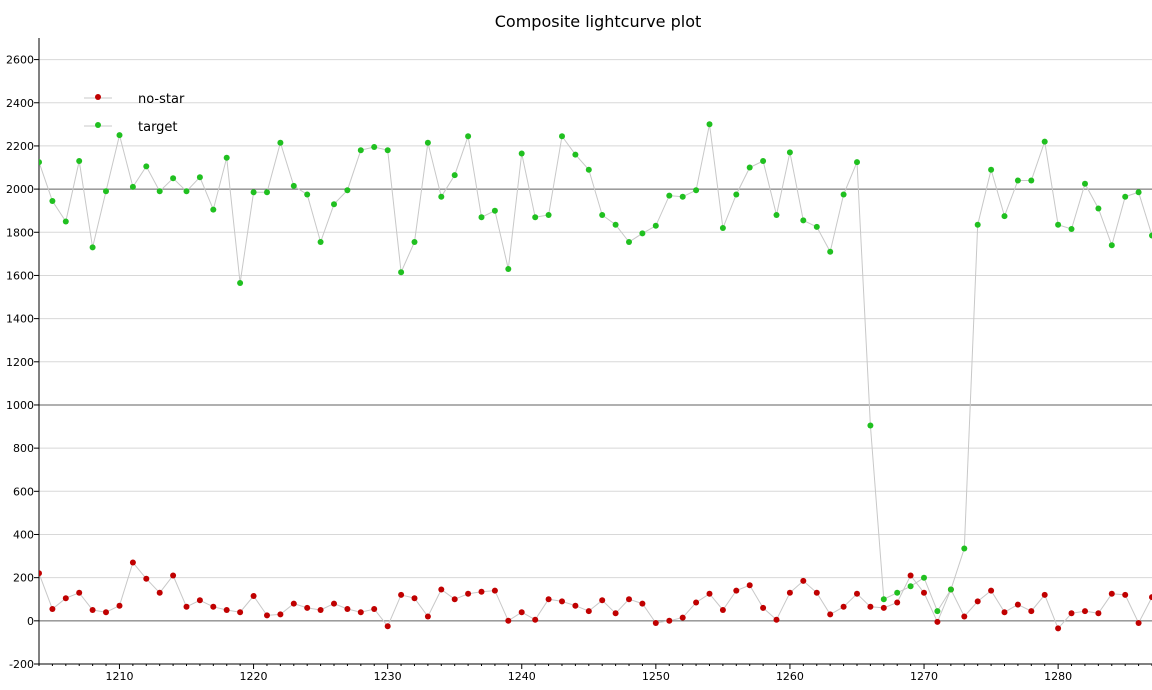  What do you see at coordinates (158, 127) in the screenshot?
I see `legend-label-target: target` at bounding box center [158, 127].